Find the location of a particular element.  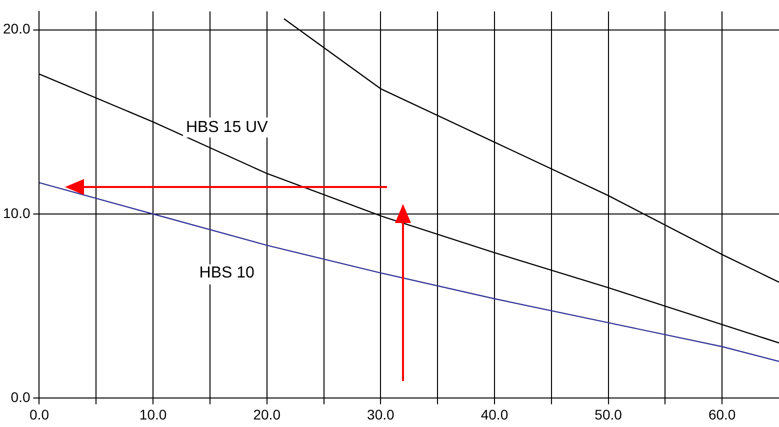

x-tick-label: 60.0 is located at coordinates (722, 414).